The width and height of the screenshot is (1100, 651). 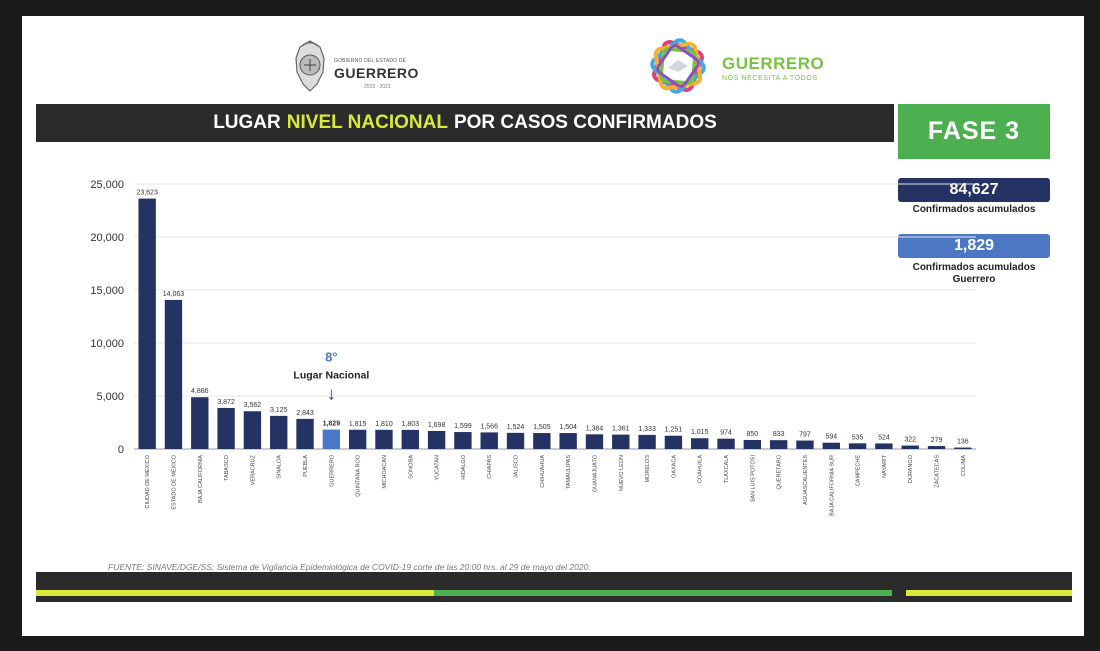 I want to click on x-tick-label: COAHUILA, so click(x=701, y=469).